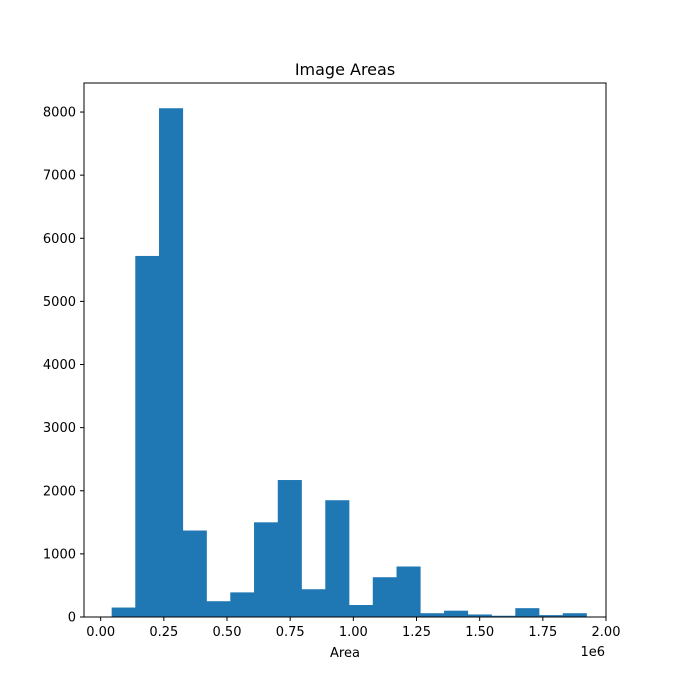 The image size is (673, 697). I want to click on x-tick-label: 0.75, so click(290, 632).